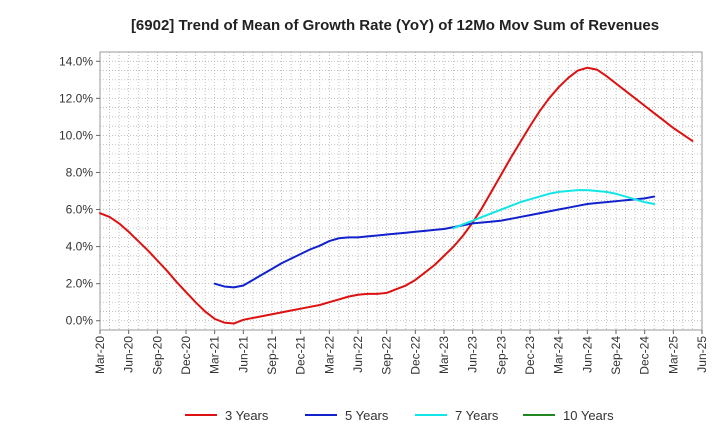 The image size is (720, 440). Describe the element at coordinates (702, 354) in the screenshot. I see `x-tick-label: Jun-25` at that location.